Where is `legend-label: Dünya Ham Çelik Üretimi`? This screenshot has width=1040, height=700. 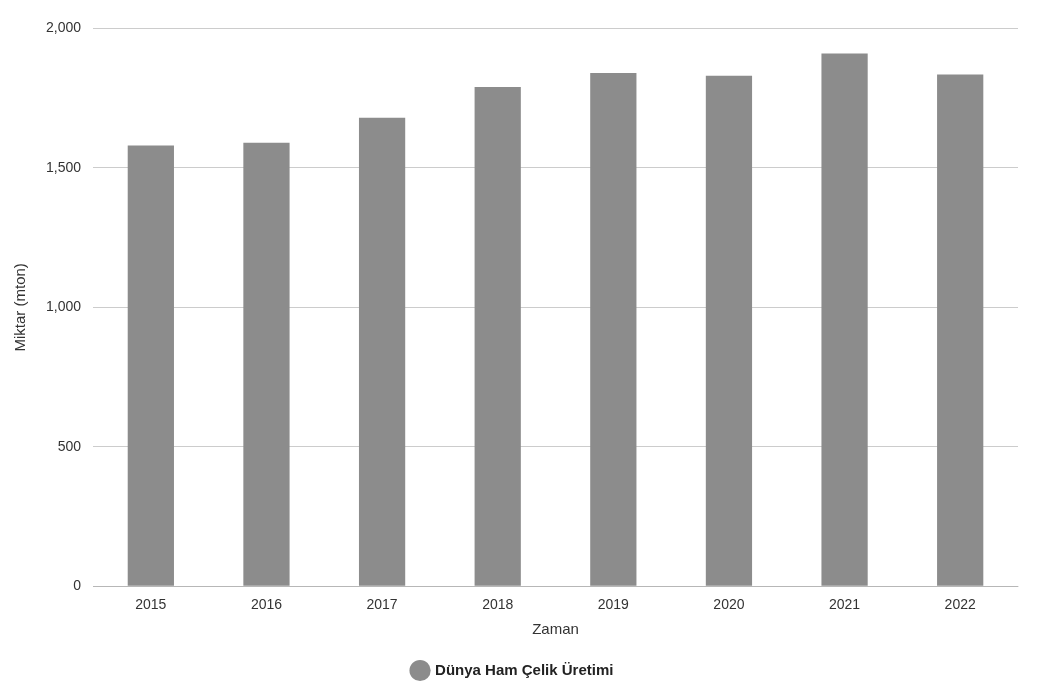
legend-label: Dünya Ham Çelik Üretimi is located at coordinates (524, 669).